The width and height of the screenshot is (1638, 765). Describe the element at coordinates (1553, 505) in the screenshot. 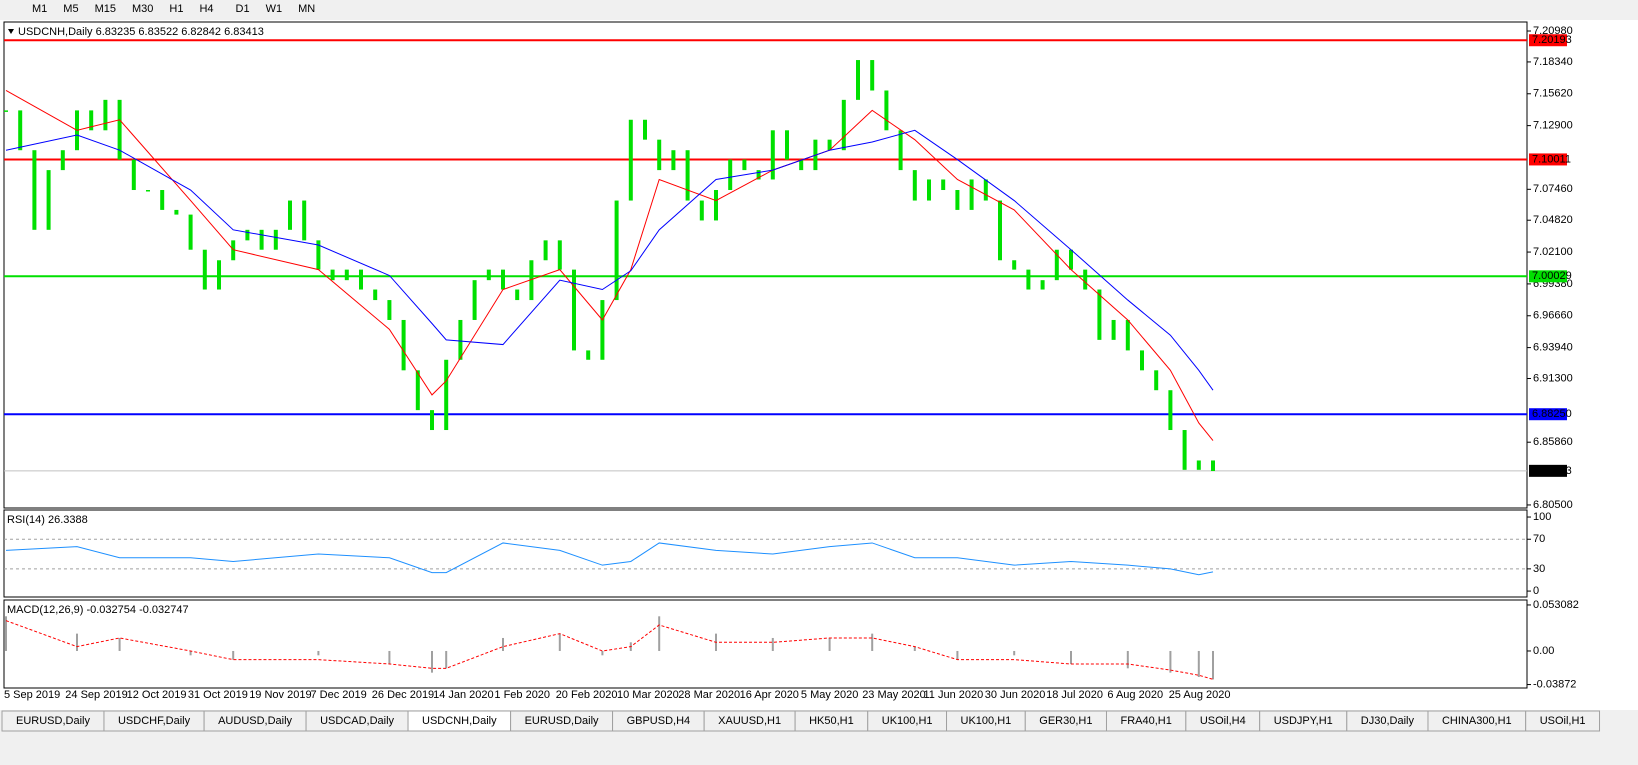

I see `y-tick-label: 6.80500` at that location.